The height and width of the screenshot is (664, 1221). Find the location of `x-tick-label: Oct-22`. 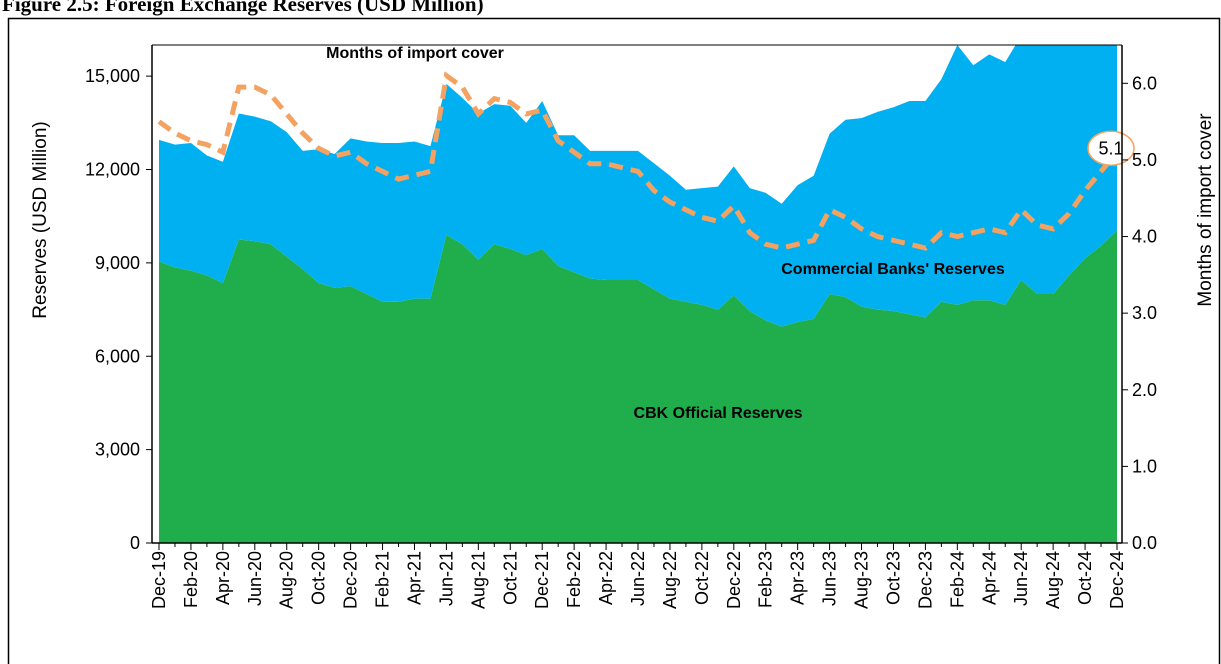

x-tick-label: Oct-22 is located at coordinates (702, 578).